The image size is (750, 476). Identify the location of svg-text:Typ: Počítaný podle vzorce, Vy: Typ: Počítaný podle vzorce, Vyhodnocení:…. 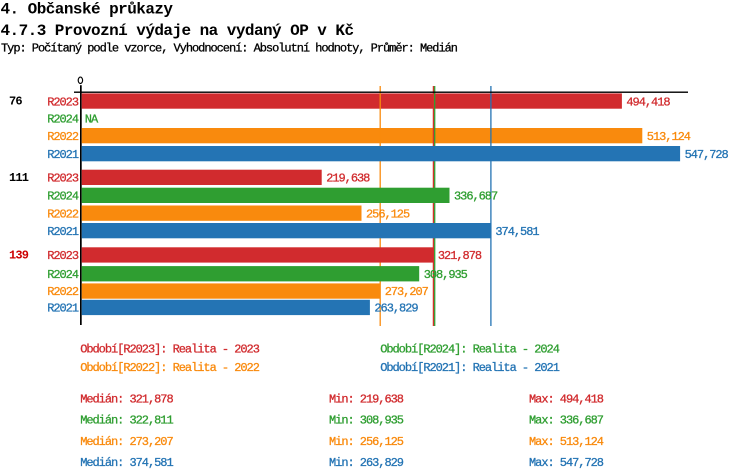
(229, 49).